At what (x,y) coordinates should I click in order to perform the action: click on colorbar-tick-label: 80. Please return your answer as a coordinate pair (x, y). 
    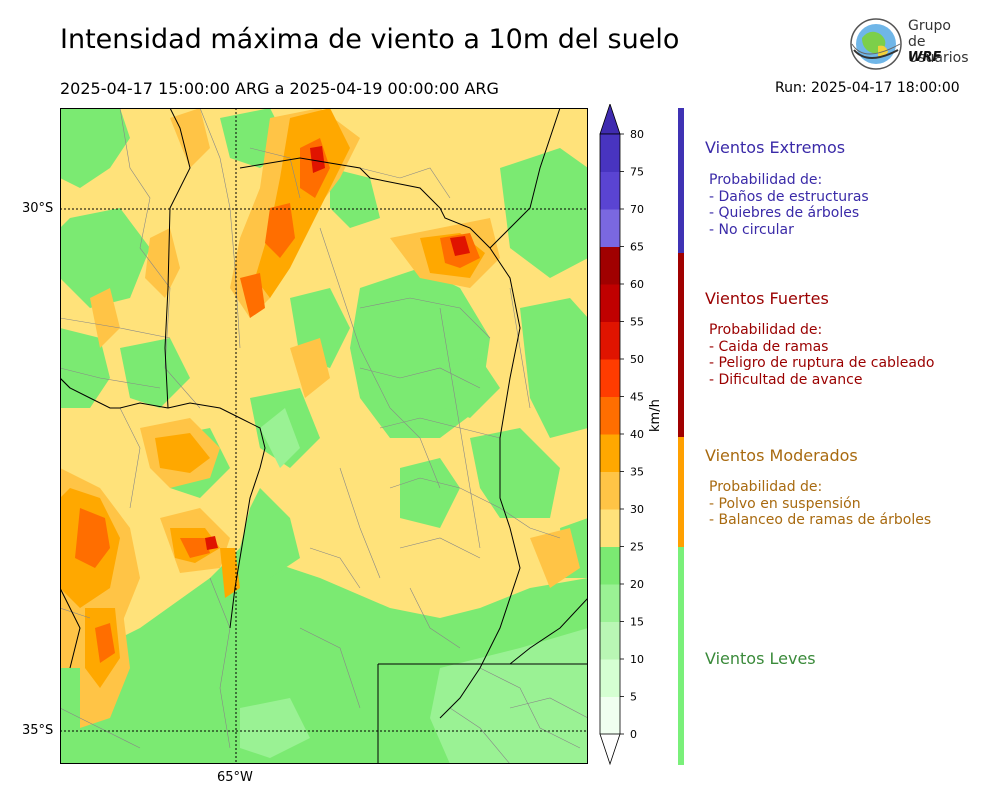
    Looking at the image, I should click on (637, 134).